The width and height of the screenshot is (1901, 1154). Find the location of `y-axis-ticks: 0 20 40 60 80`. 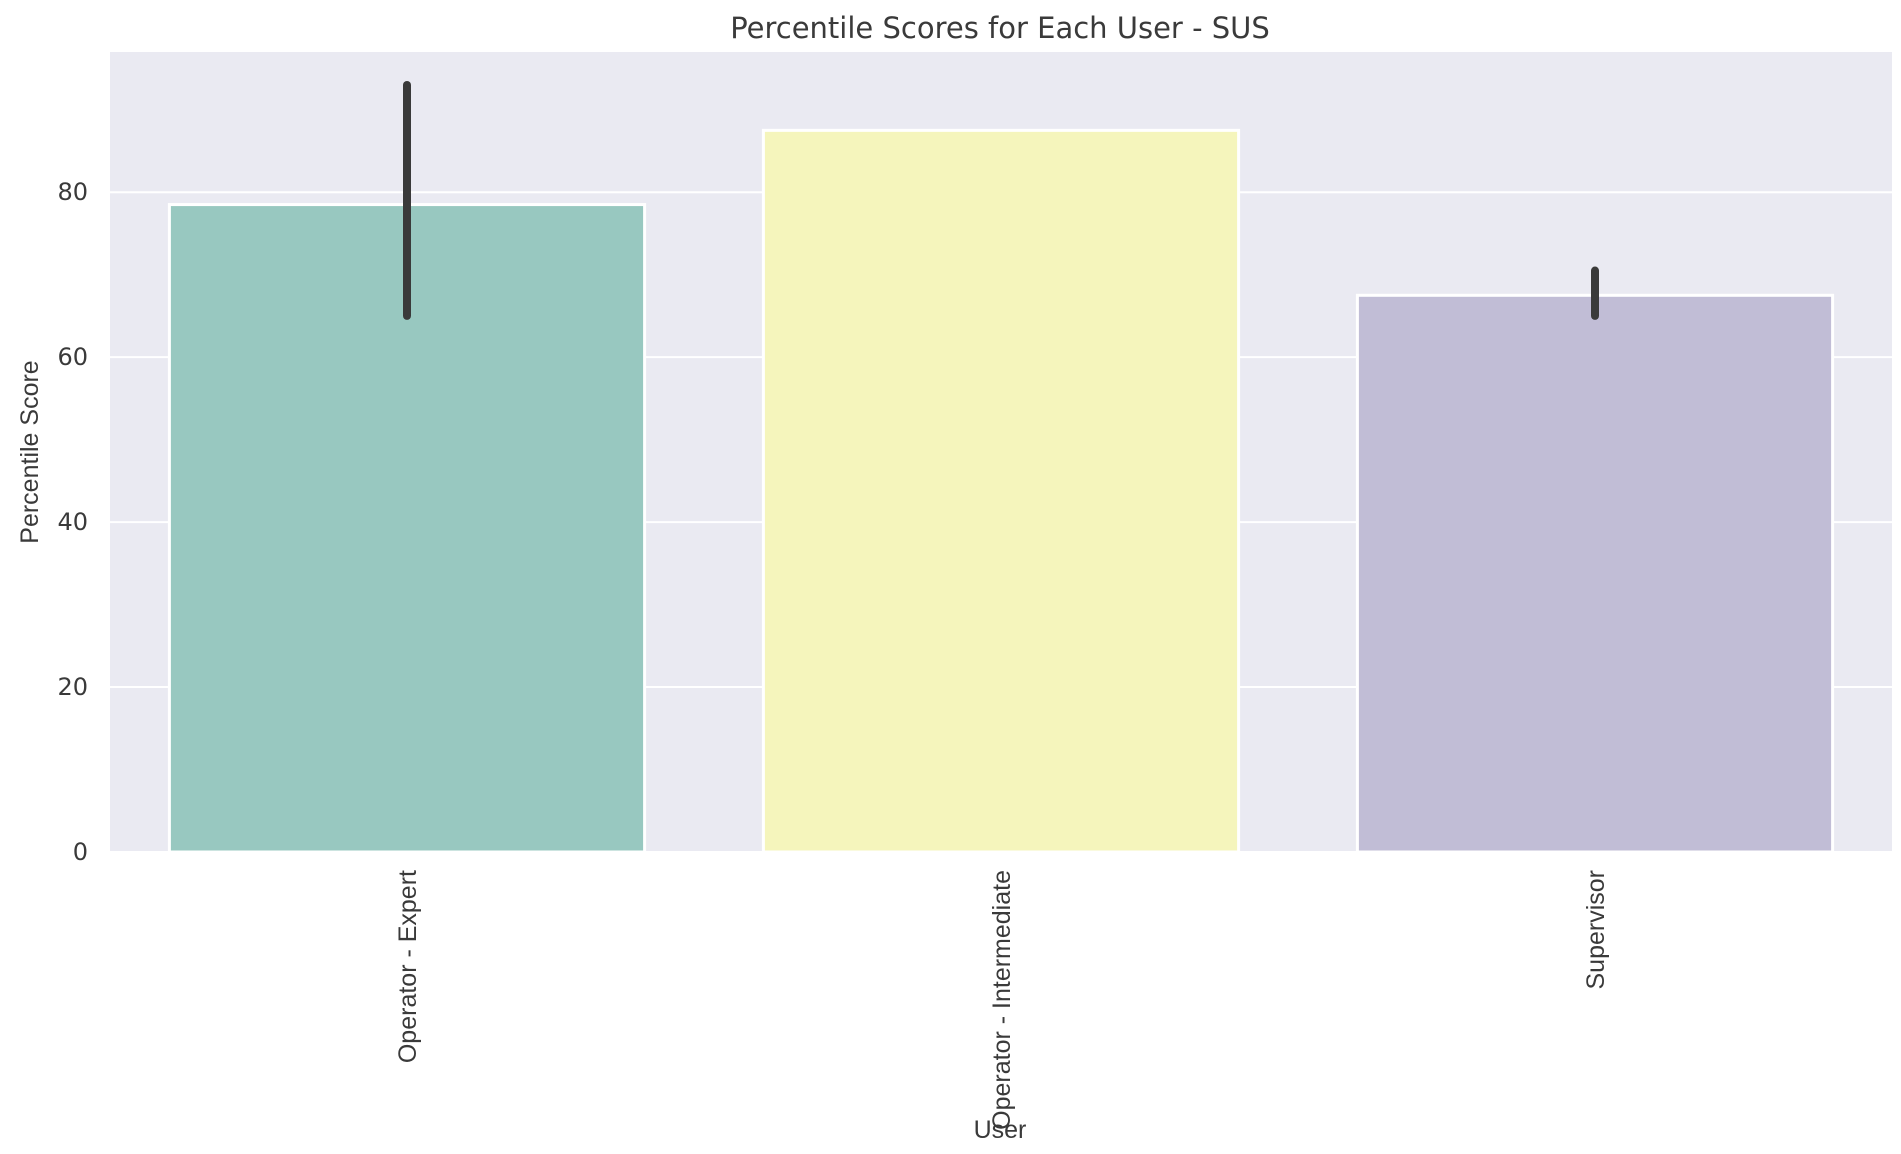

y-axis-ticks: 0 20 40 60 80 is located at coordinates (72, 522).